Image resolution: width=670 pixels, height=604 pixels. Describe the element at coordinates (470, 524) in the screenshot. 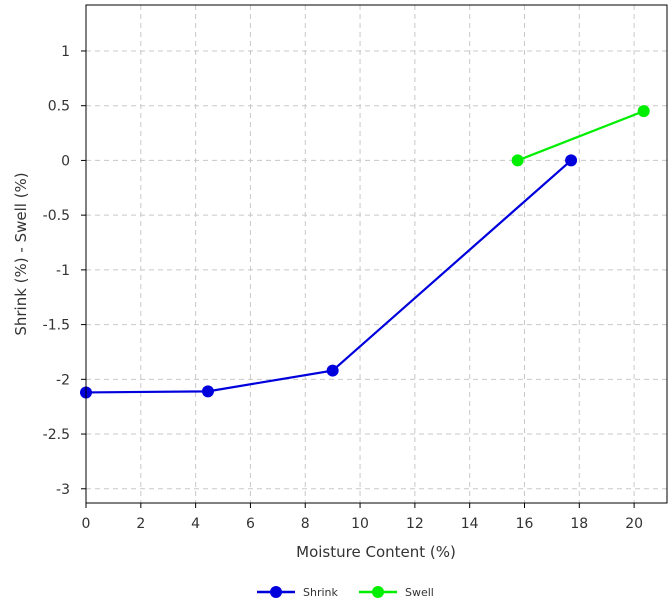

I see `x-tick-label: 14` at that location.